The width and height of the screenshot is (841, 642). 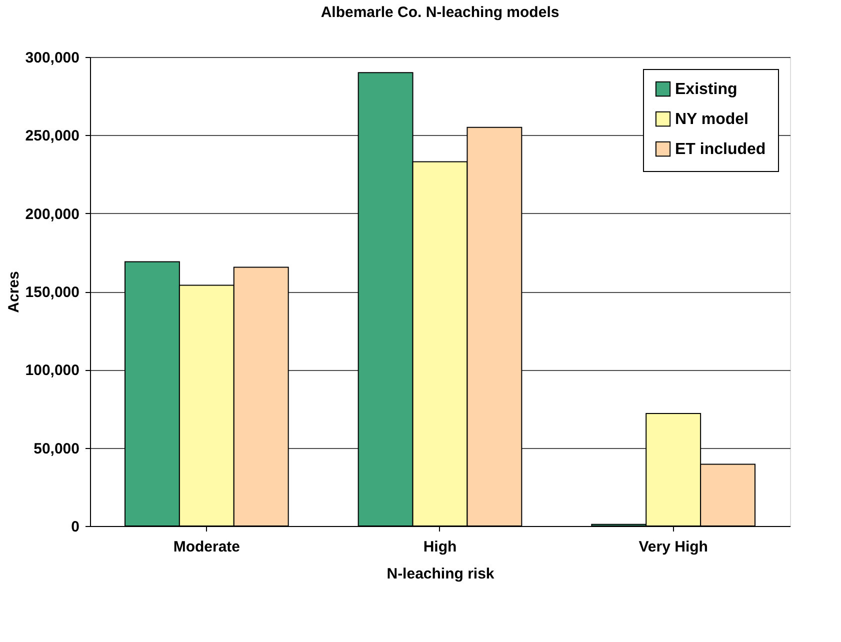 What do you see at coordinates (52, 371) in the screenshot?
I see `y-tick-label: 100,000` at bounding box center [52, 371].